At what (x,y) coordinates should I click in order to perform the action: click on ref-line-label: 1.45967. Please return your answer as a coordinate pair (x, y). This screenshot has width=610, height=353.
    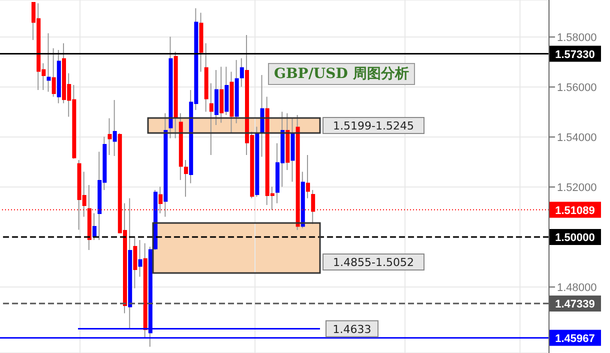
    Looking at the image, I should click on (575, 338).